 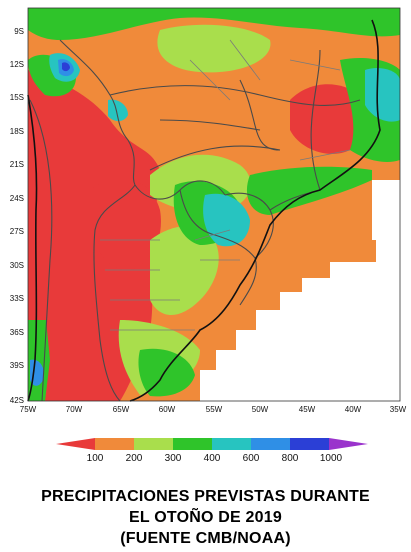 What do you see at coordinates (37, 372) in the screenshot?
I see `zone-600-800-chile` at bounding box center [37, 372].